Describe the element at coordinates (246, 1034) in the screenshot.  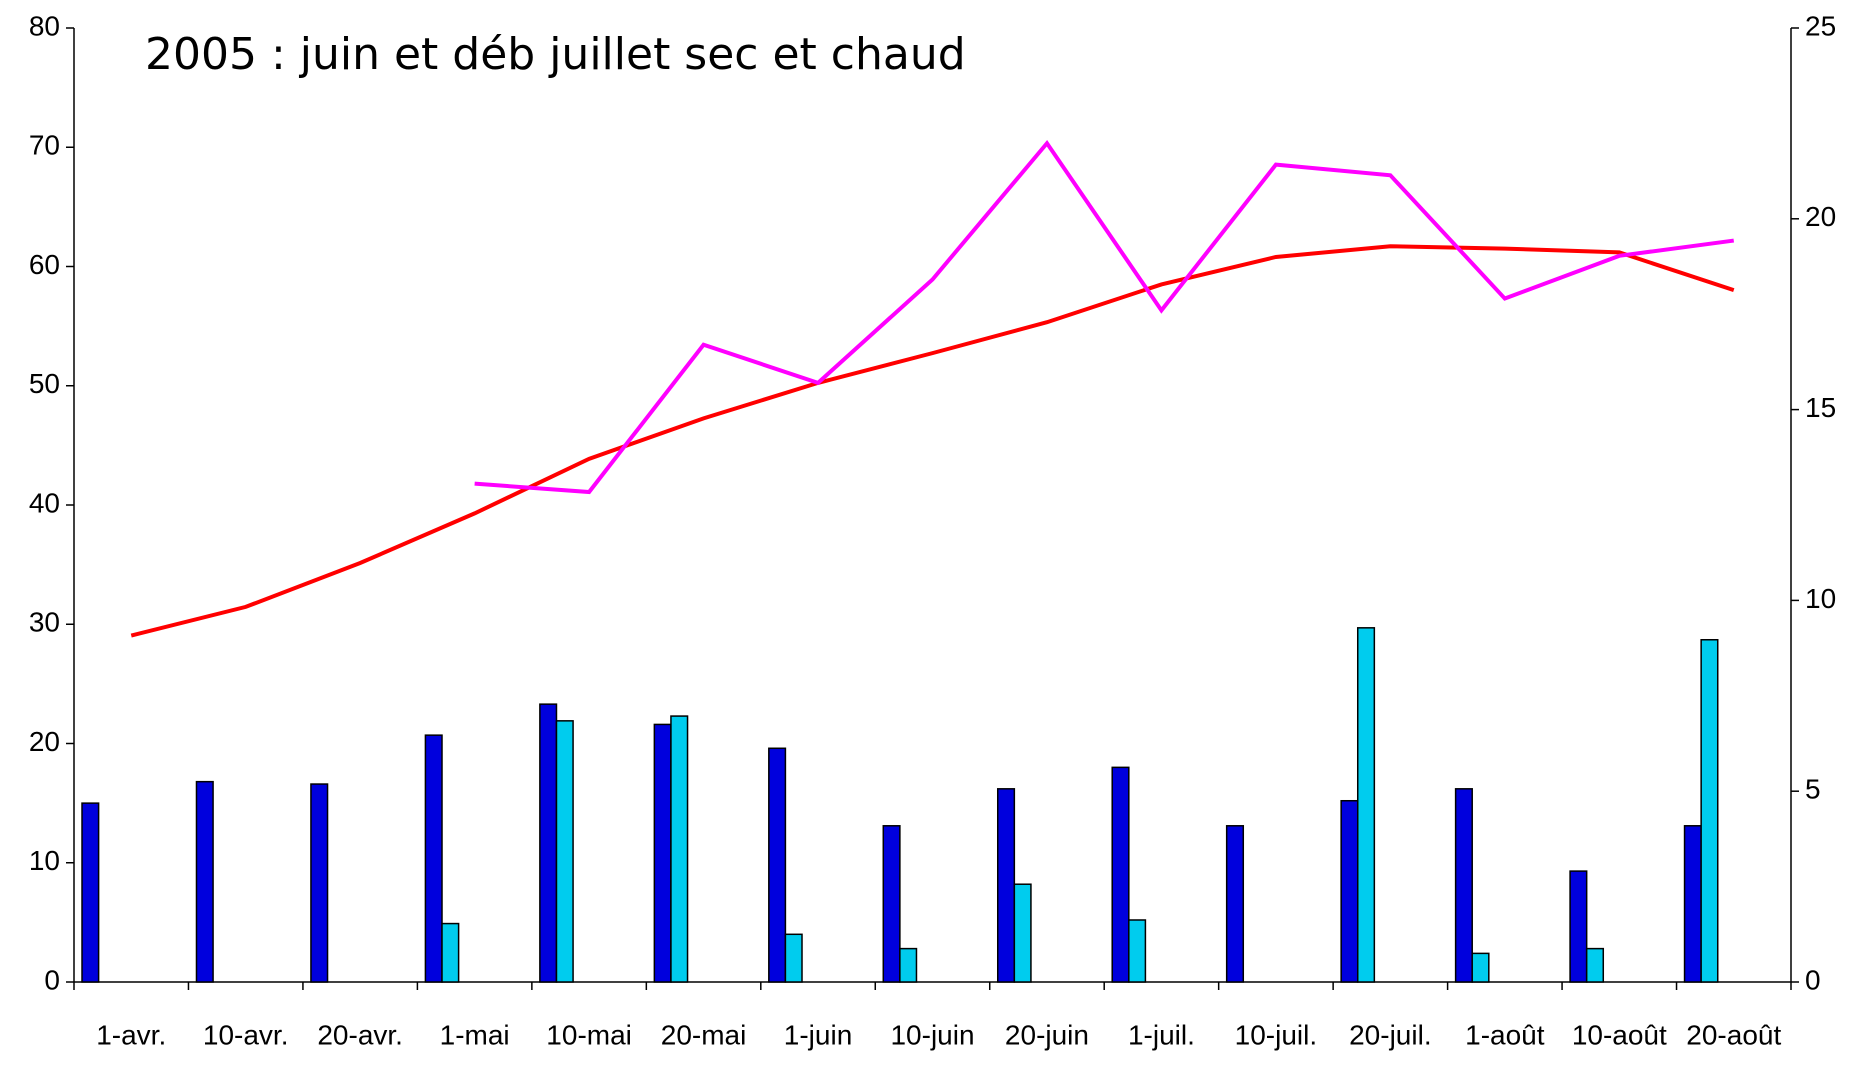
I see `x-tick-label: 10-avr.` at that location.